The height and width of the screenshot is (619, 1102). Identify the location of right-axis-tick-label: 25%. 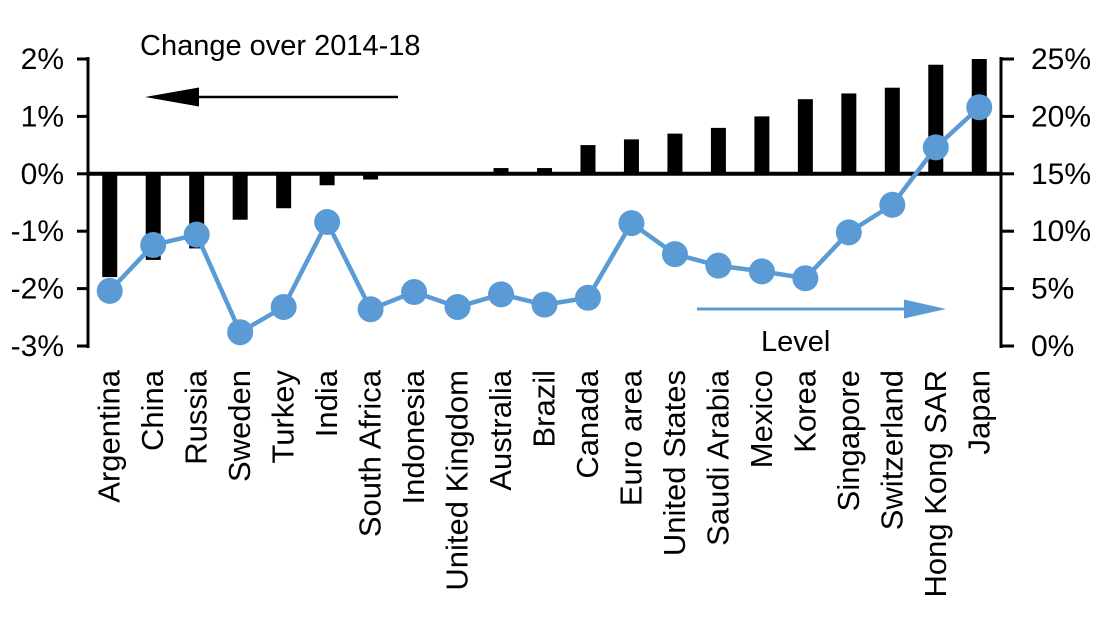
(1061, 59).